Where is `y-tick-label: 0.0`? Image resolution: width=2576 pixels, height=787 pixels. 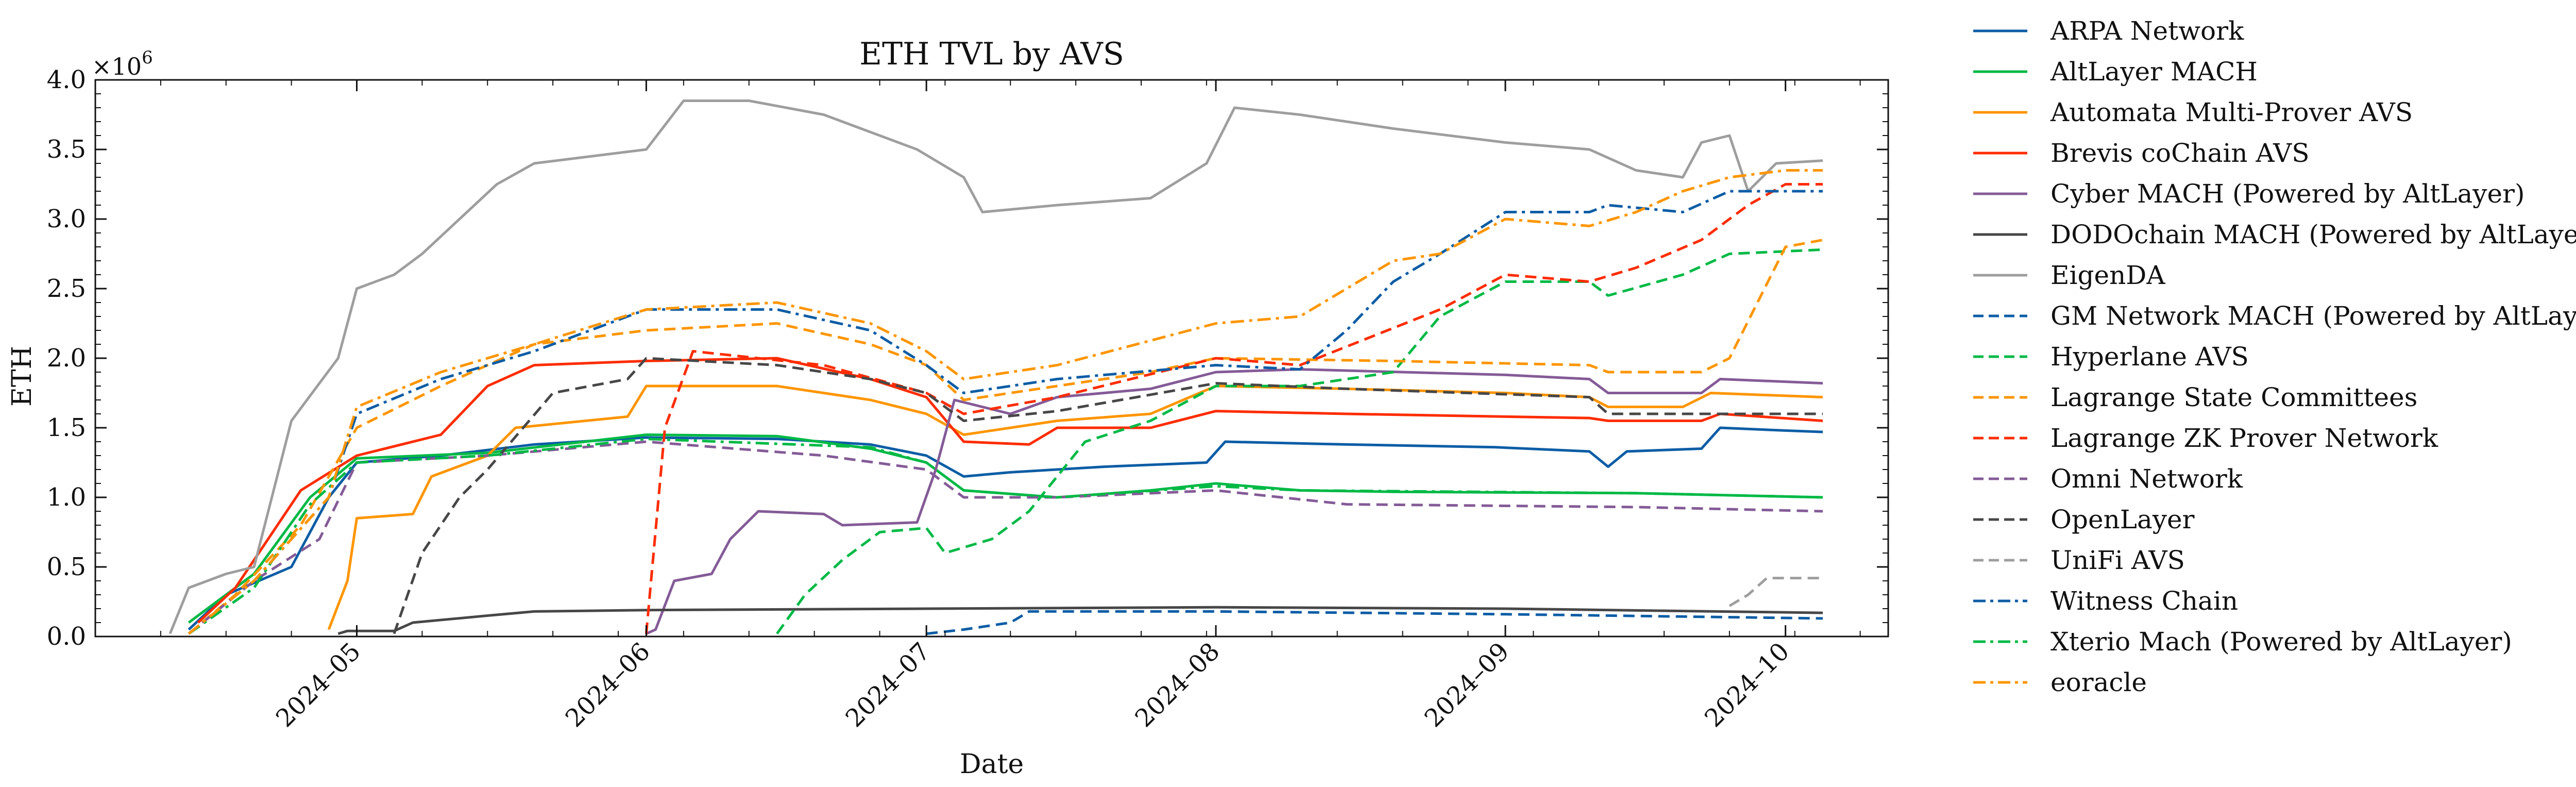
y-tick-label: 0.0 is located at coordinates (66, 636).